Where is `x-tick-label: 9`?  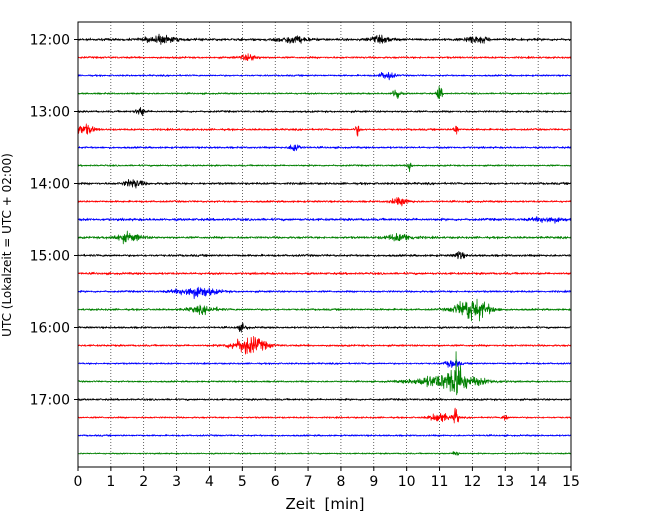
x-tick-label: 9 is located at coordinates (373, 482).